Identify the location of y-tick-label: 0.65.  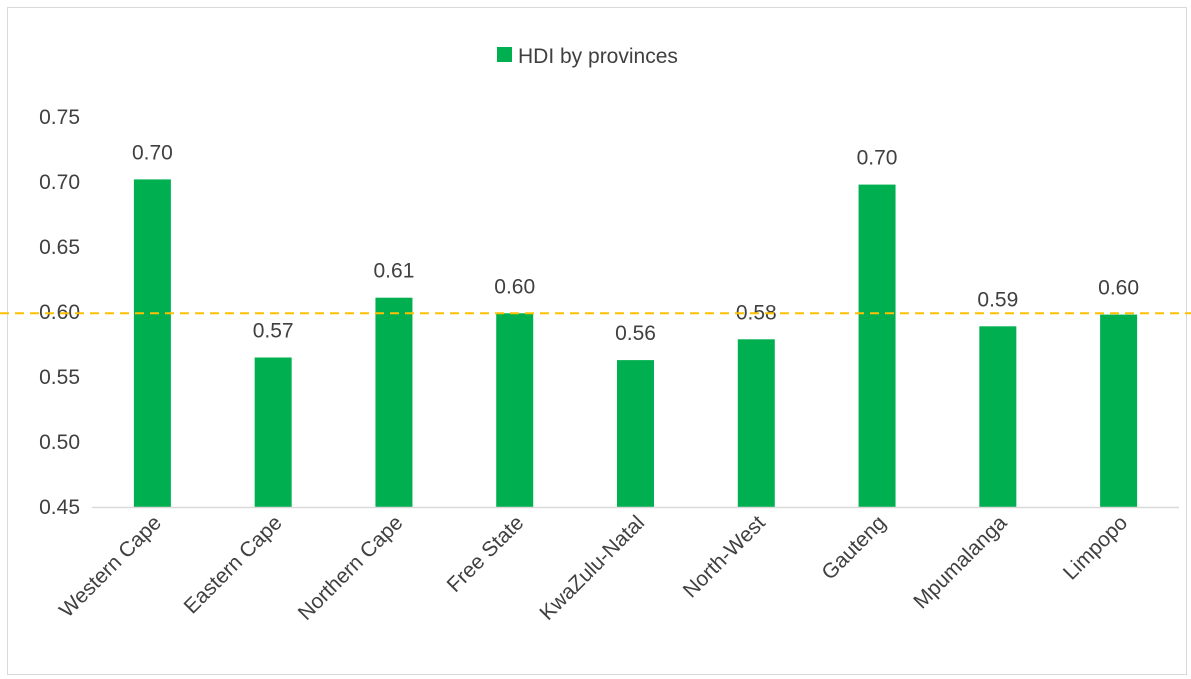
(59, 247).